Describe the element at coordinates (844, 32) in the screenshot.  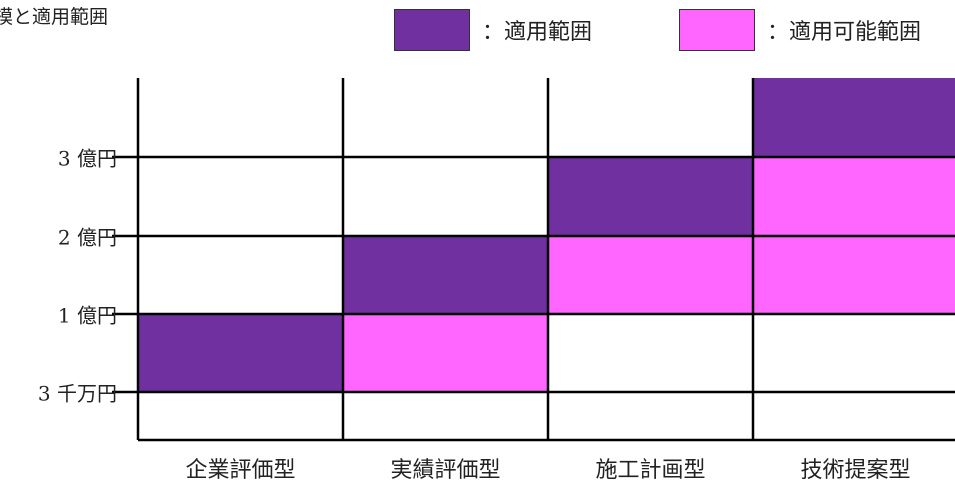
I see `legend-label-possible: ：適用可能範囲` at that location.